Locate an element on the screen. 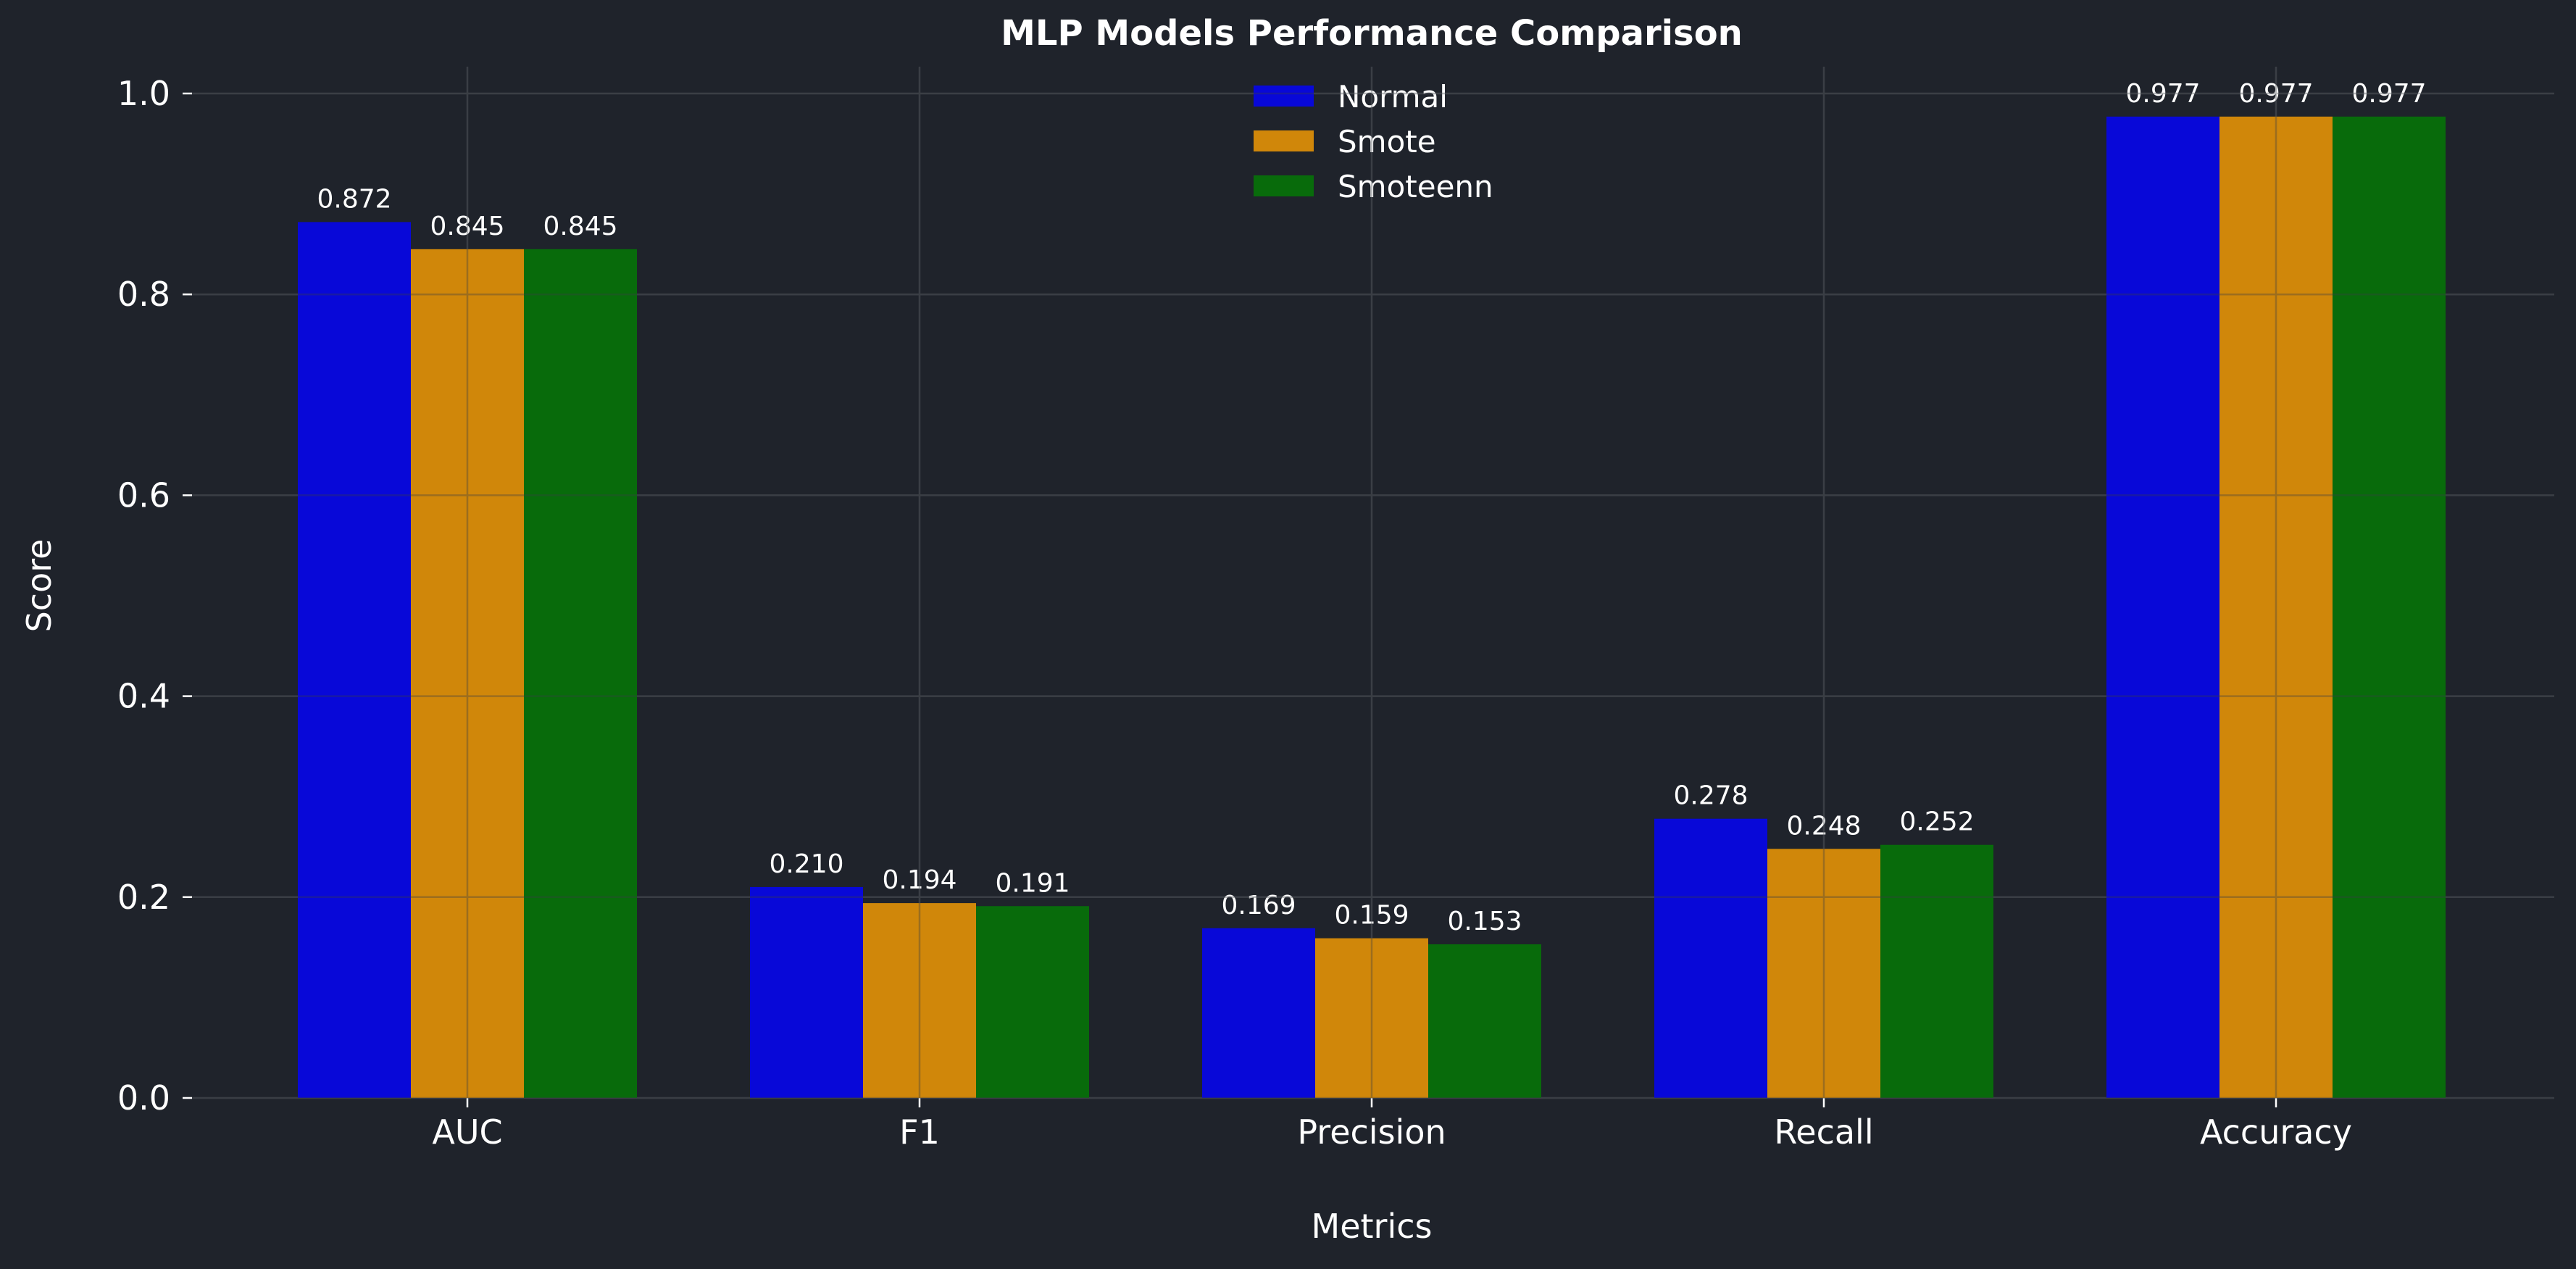 Image resolution: width=2576 pixels, height=1269 pixels. y-tick-label: 0.4 is located at coordinates (143, 696).